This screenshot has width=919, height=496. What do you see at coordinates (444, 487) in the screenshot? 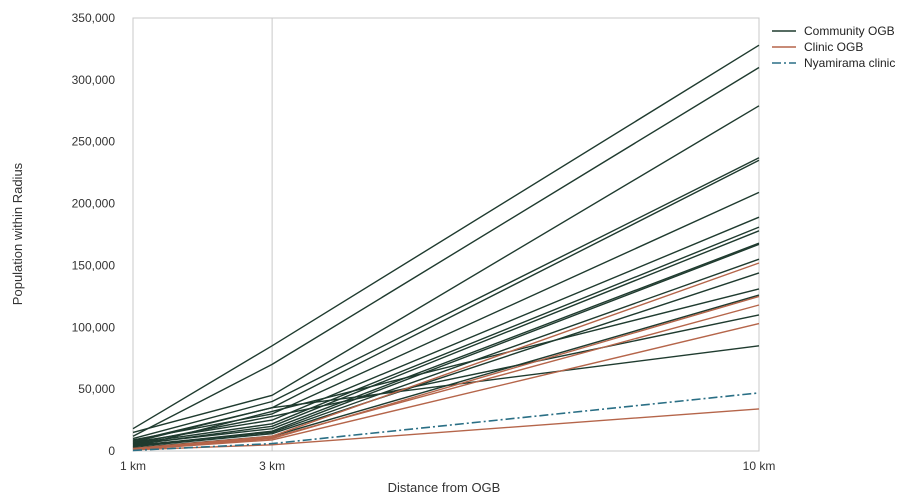
I see `x-axis-title: Distance from OGB` at bounding box center [444, 487].